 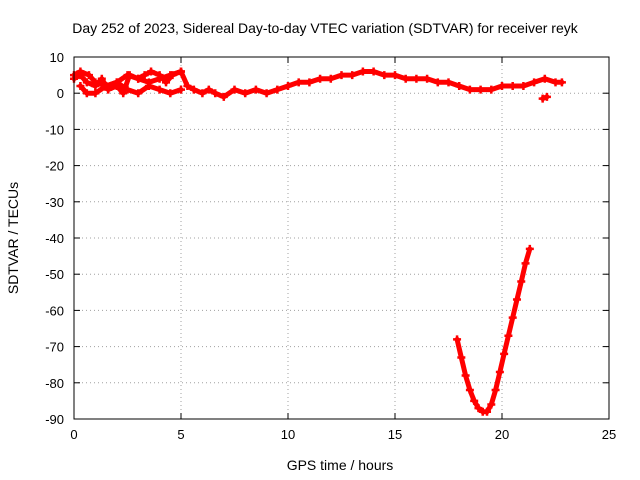 I want to click on x-tick-label: 15, so click(x=395, y=434).